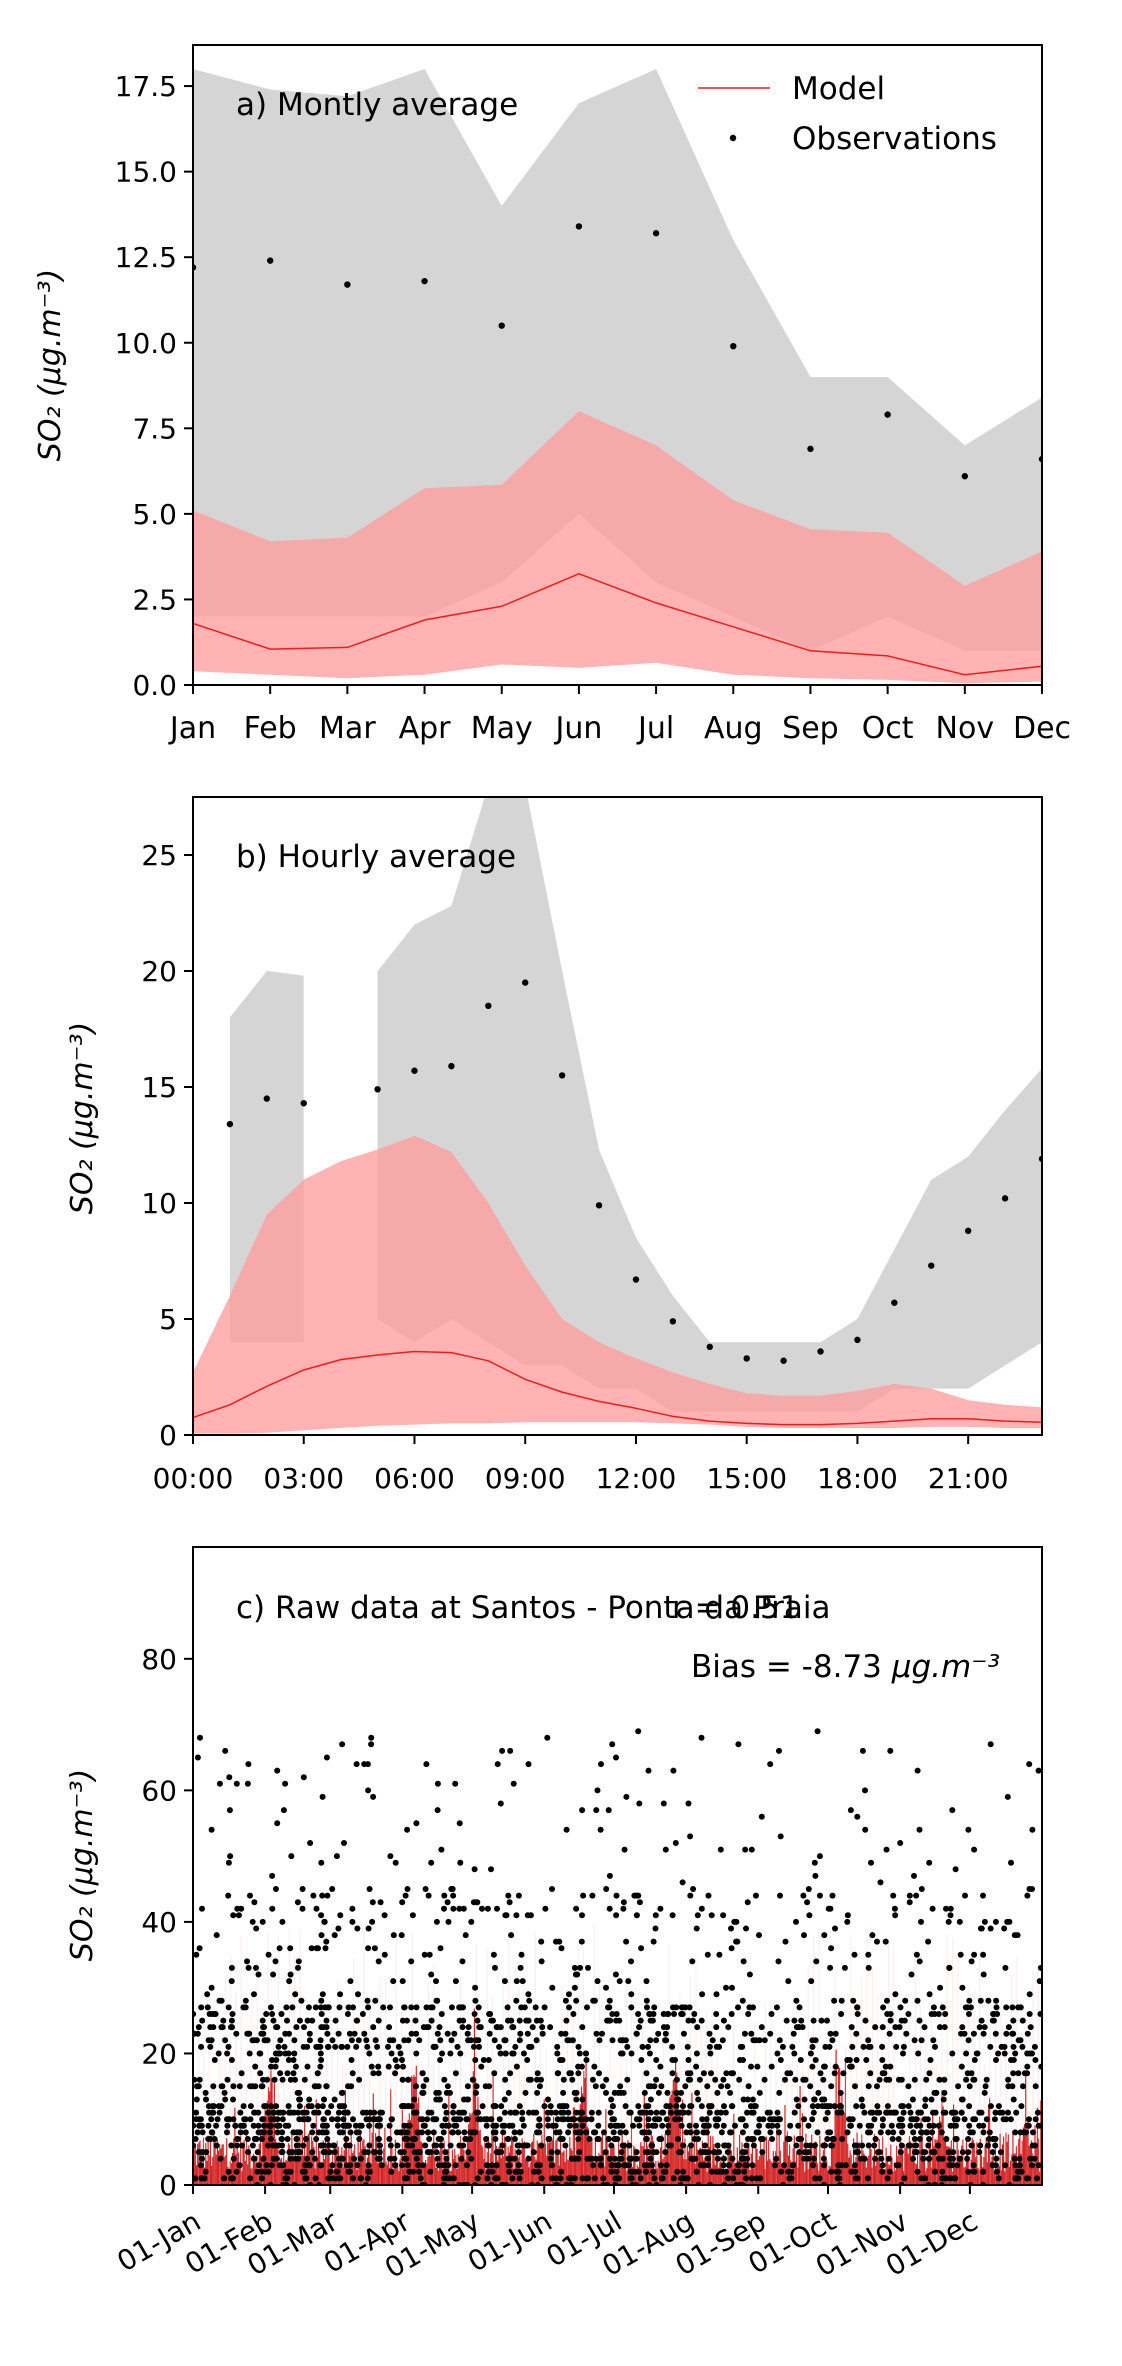 The height and width of the screenshot is (2366, 1122). I want to click on legend-observations-marker, so click(733, 138).